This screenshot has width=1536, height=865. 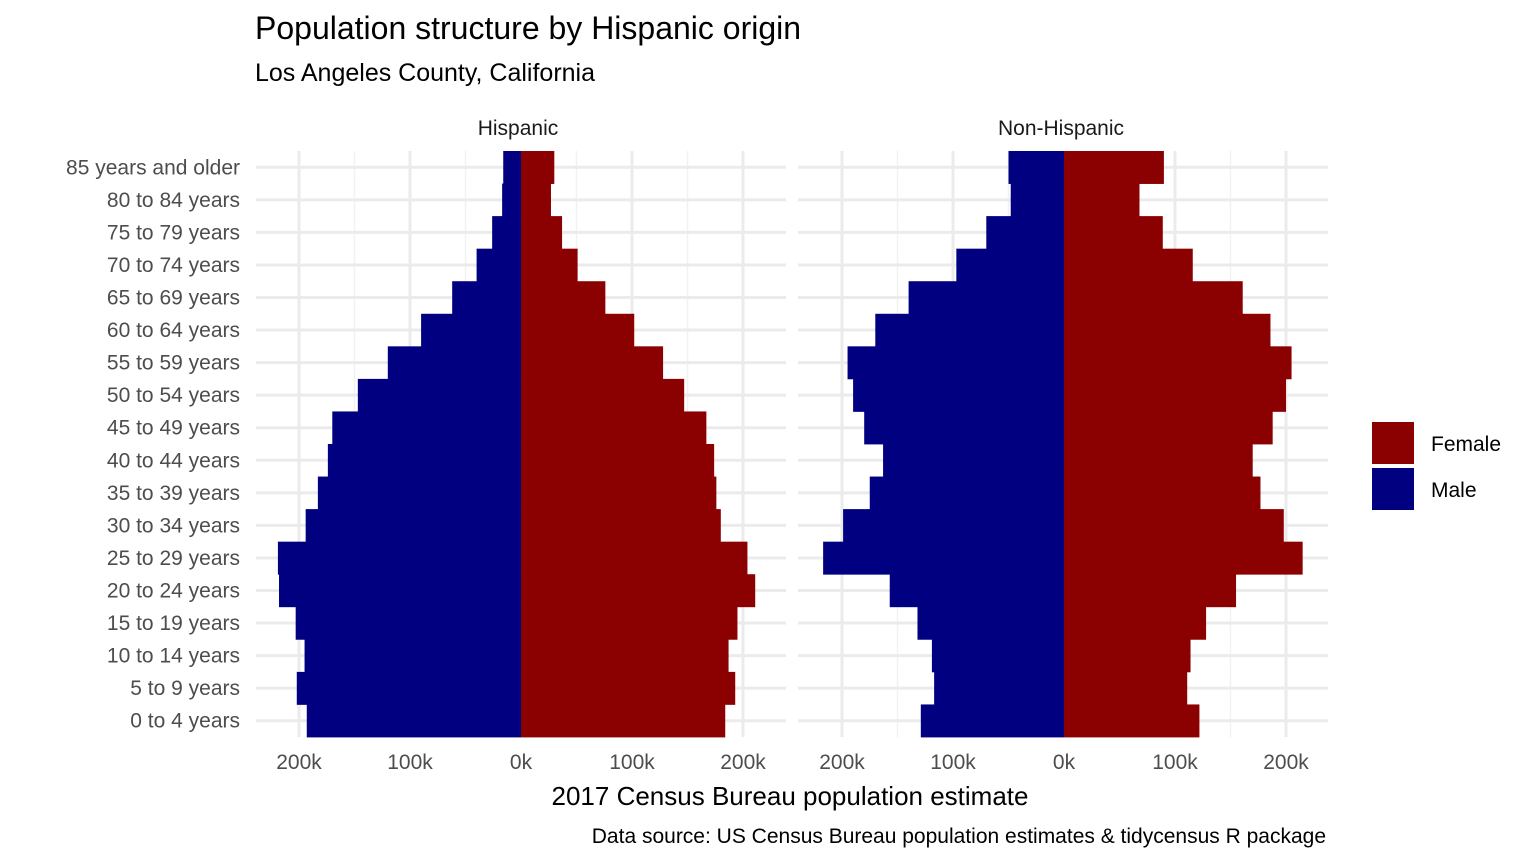 What do you see at coordinates (173, 558) in the screenshot?
I see `age-group-label: 25 to 29 years` at bounding box center [173, 558].